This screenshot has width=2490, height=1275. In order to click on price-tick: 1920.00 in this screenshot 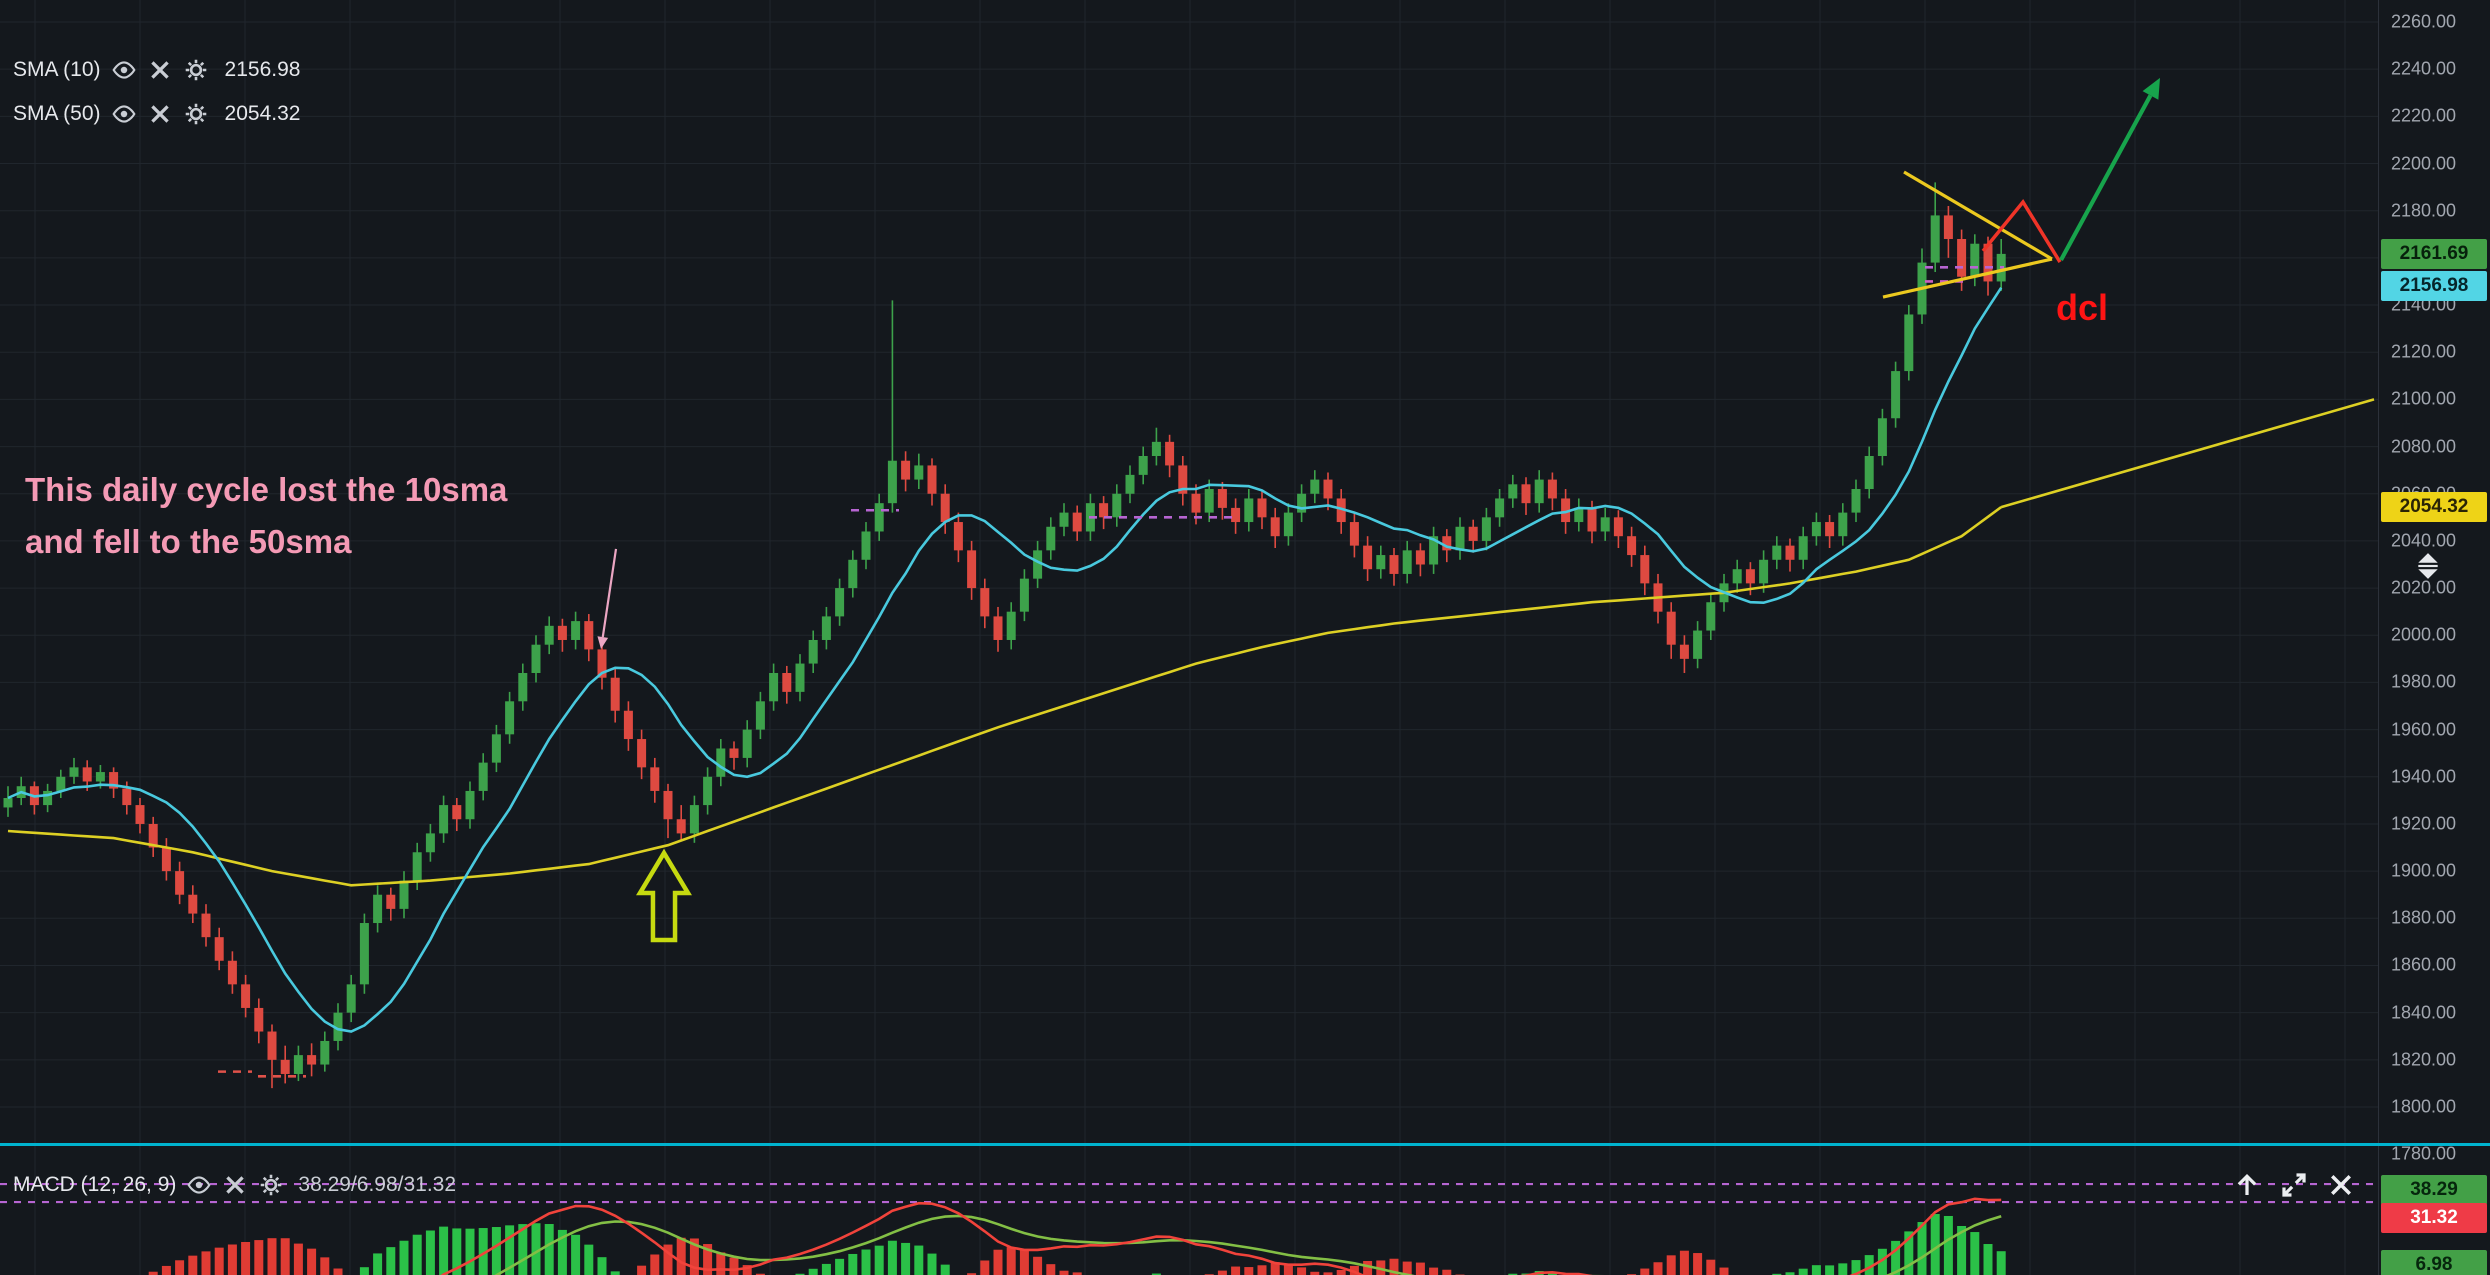, I will do `click(2424, 823)`.